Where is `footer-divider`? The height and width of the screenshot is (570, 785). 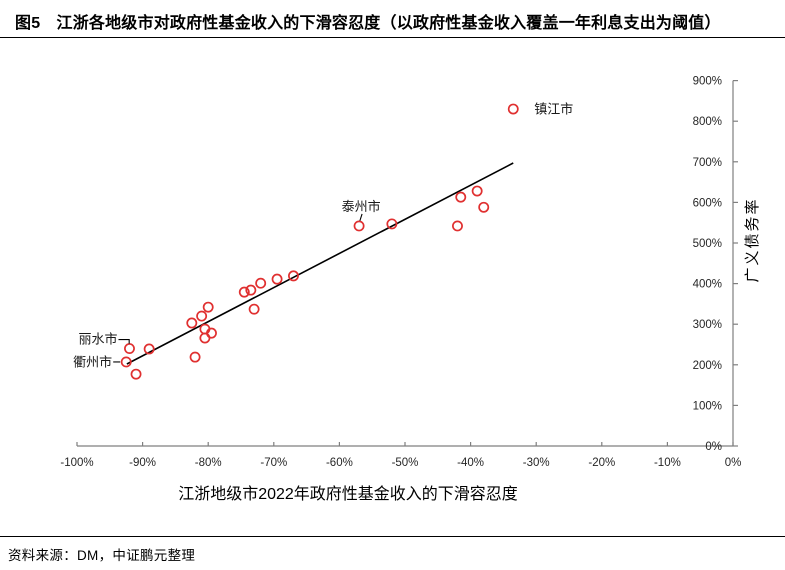
footer-divider is located at coordinates (392, 536).